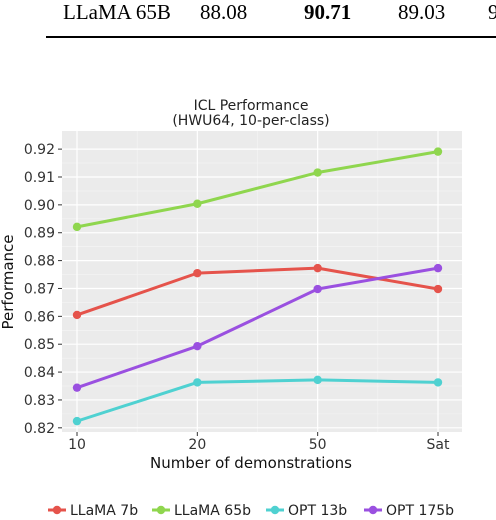 This screenshot has width=496, height=520. What do you see at coordinates (39, 401) in the screenshot?
I see `y-tick-label: 0.83` at bounding box center [39, 401].